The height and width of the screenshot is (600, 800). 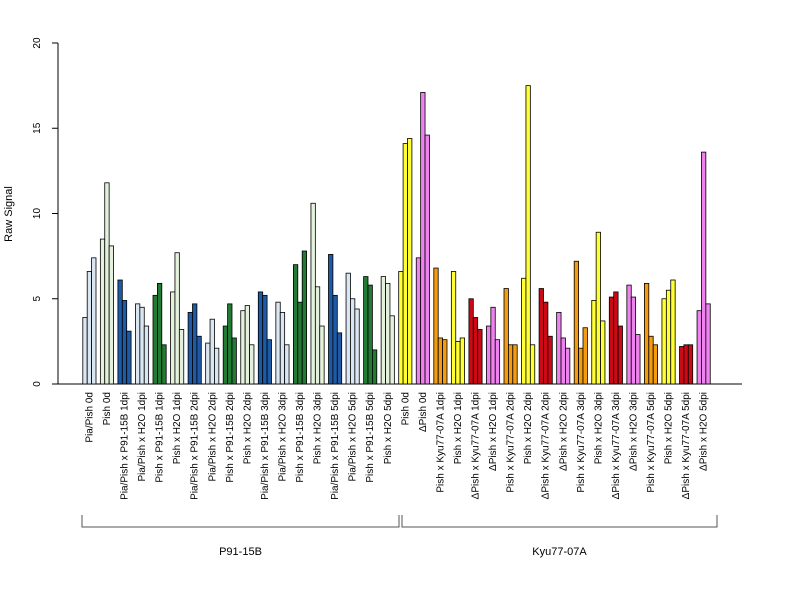 What do you see at coordinates (353, 437) in the screenshot?
I see `x-tick-label: Pia/Pish x H2O 5dpi` at bounding box center [353, 437].